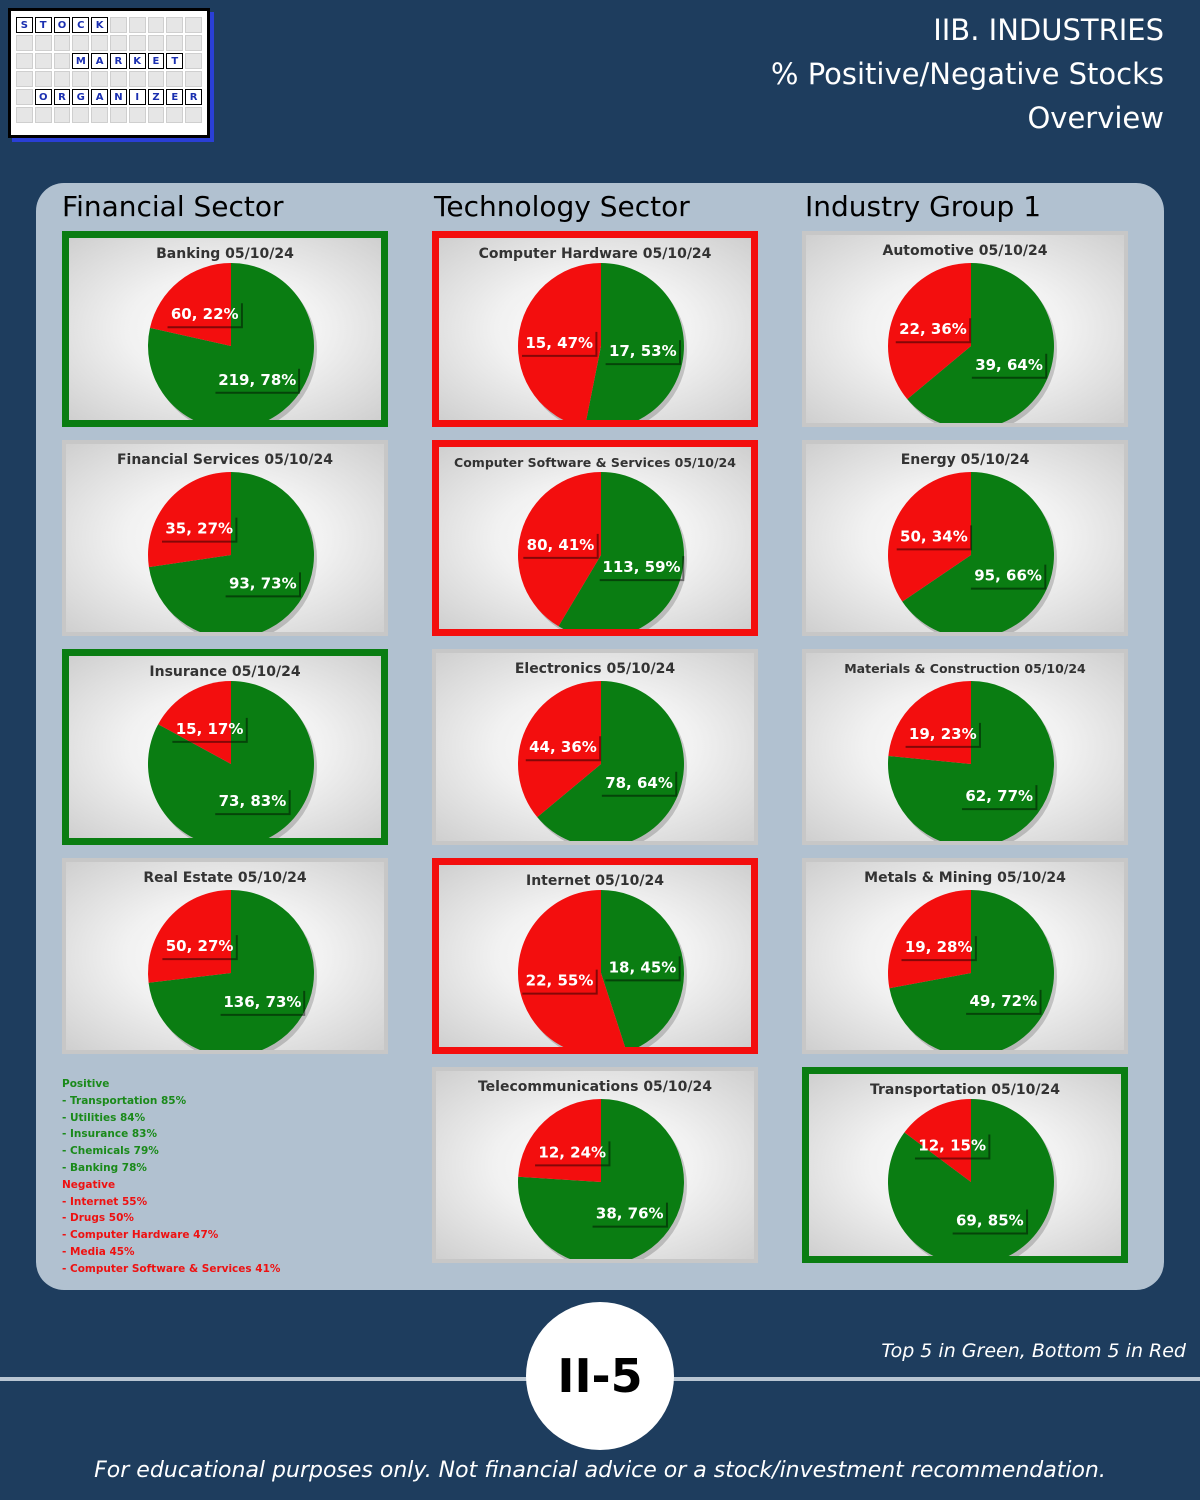  Describe the element at coordinates (62, 25) in the screenshot. I see `logo-letter: O` at that location.